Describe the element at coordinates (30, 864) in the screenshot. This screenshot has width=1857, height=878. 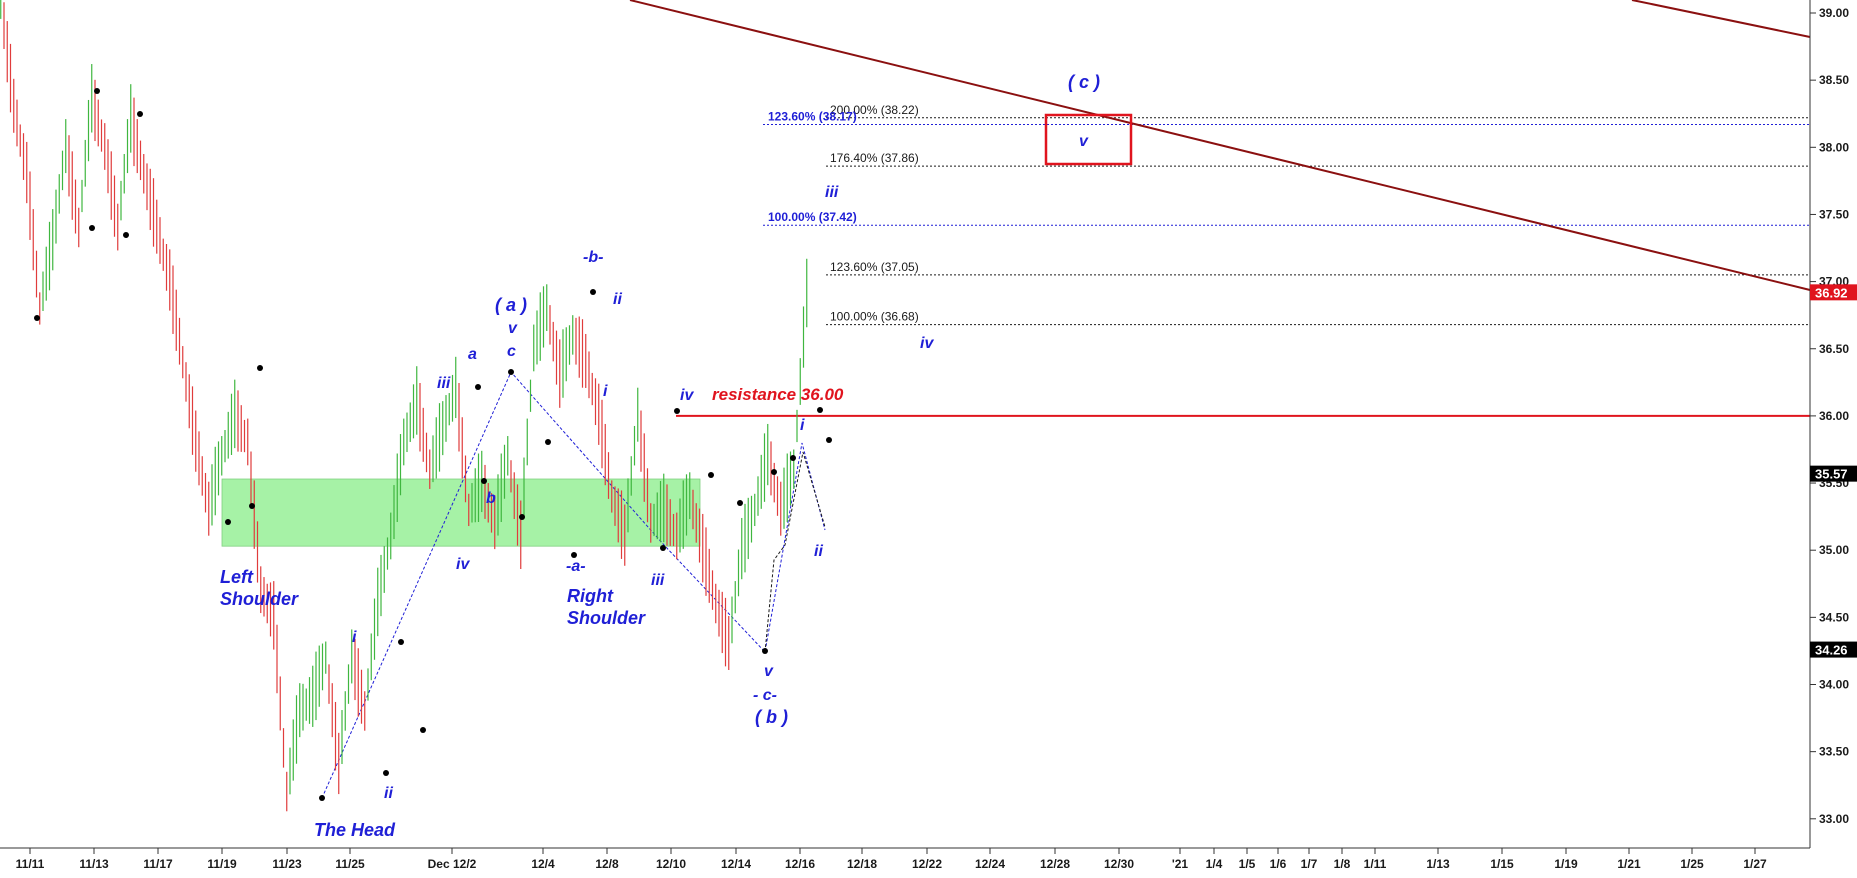
I see `x-tick-label: 11/11` at that location.